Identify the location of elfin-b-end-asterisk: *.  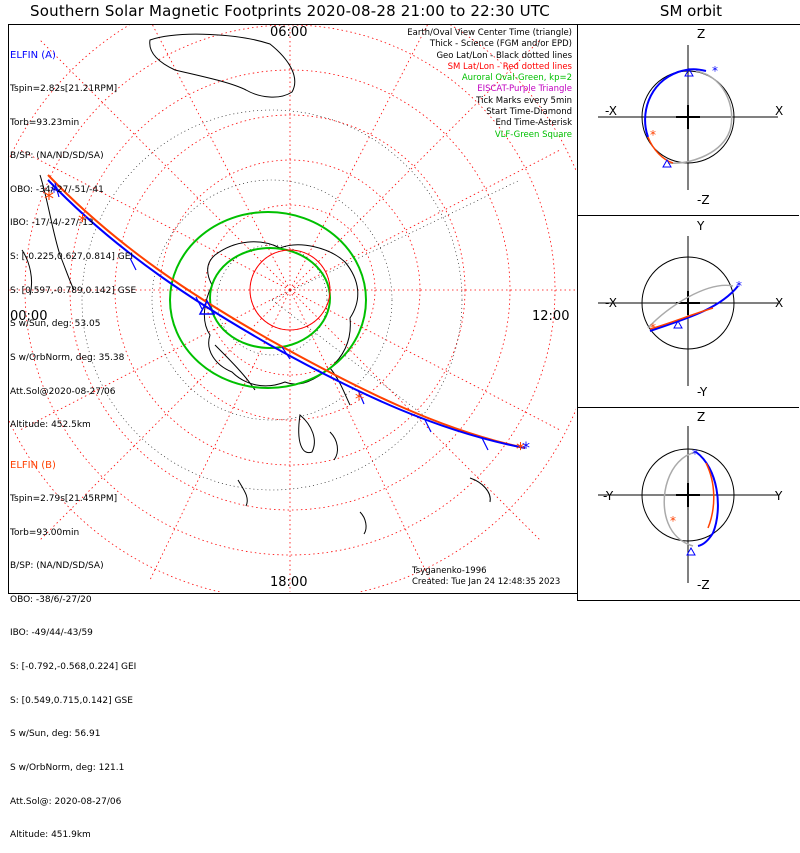
(520, 449).